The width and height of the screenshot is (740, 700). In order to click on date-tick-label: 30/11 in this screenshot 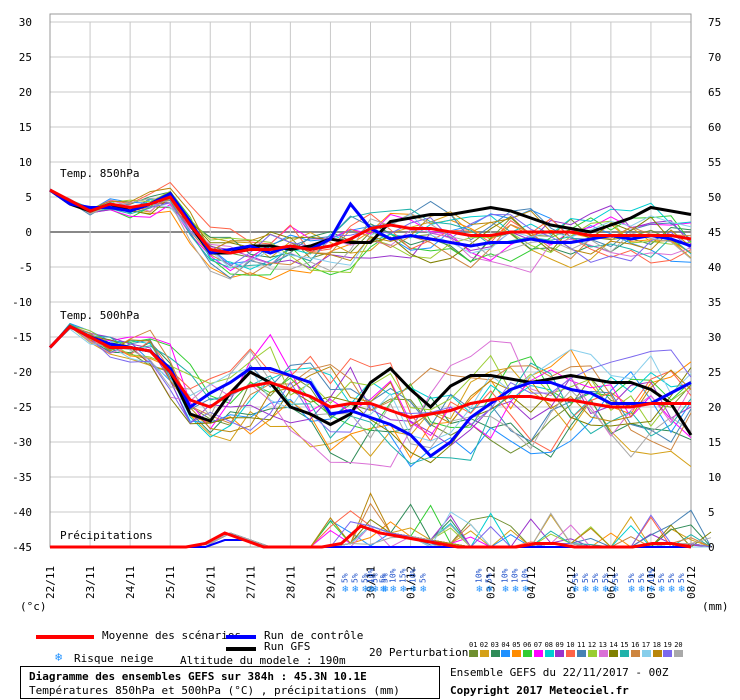, I will do `click(371, 582)`.